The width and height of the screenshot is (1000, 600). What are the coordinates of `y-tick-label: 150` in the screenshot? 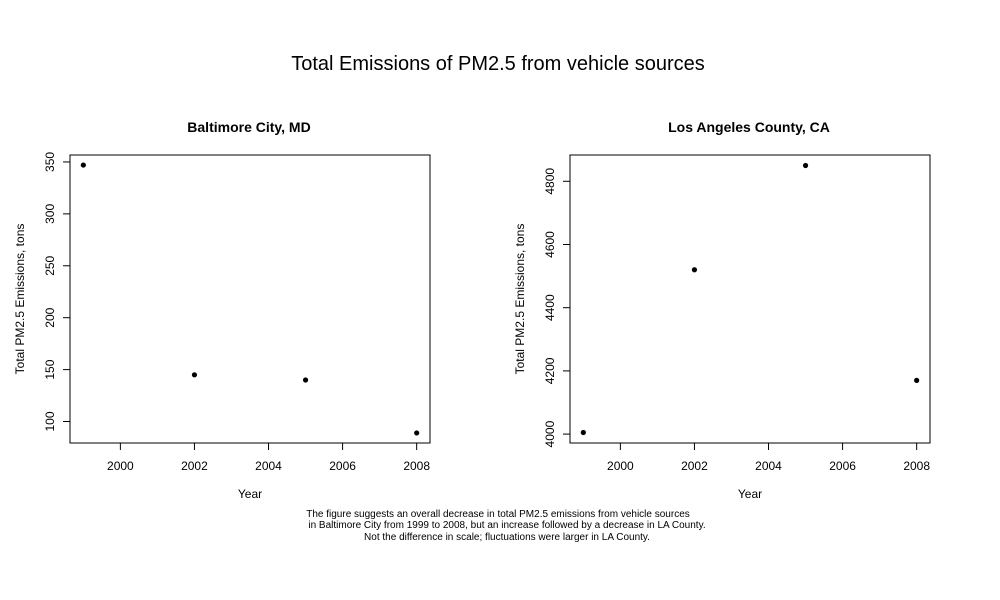 It's located at (50, 369).